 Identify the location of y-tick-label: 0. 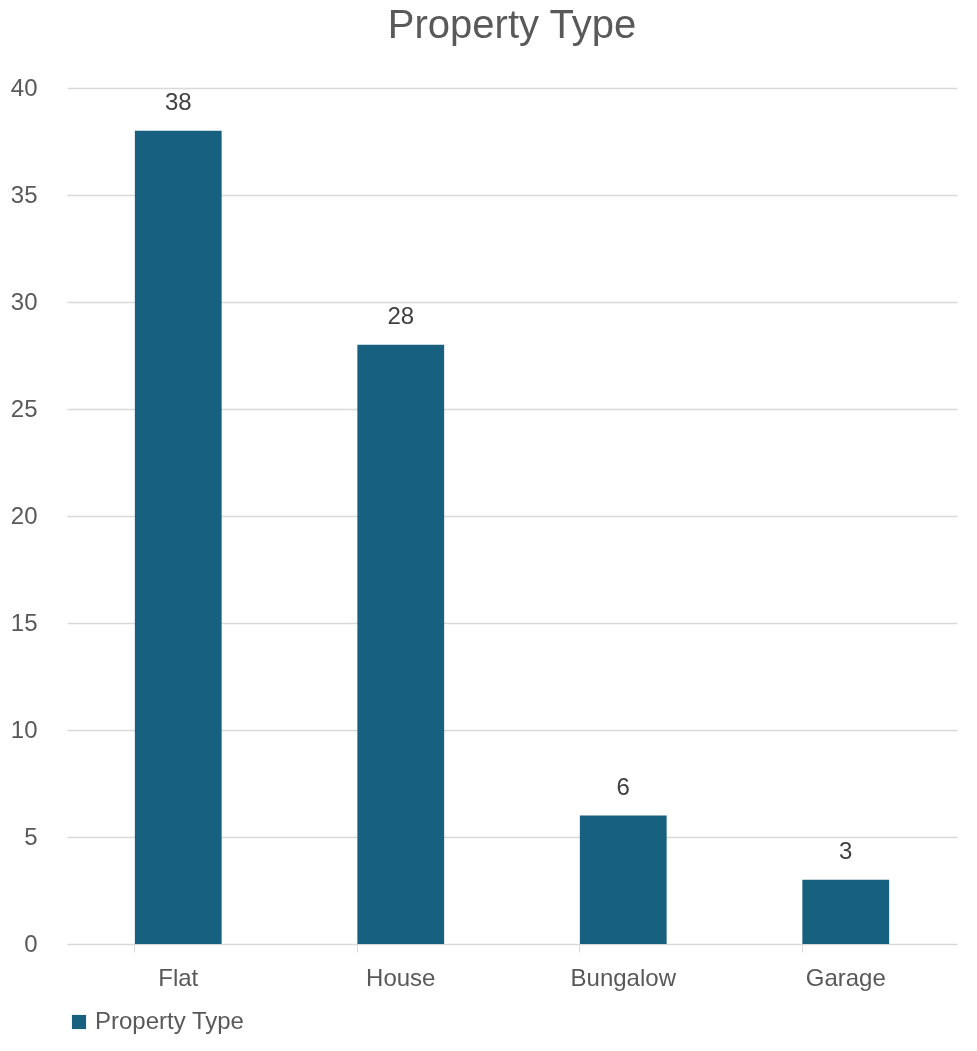
(31, 943).